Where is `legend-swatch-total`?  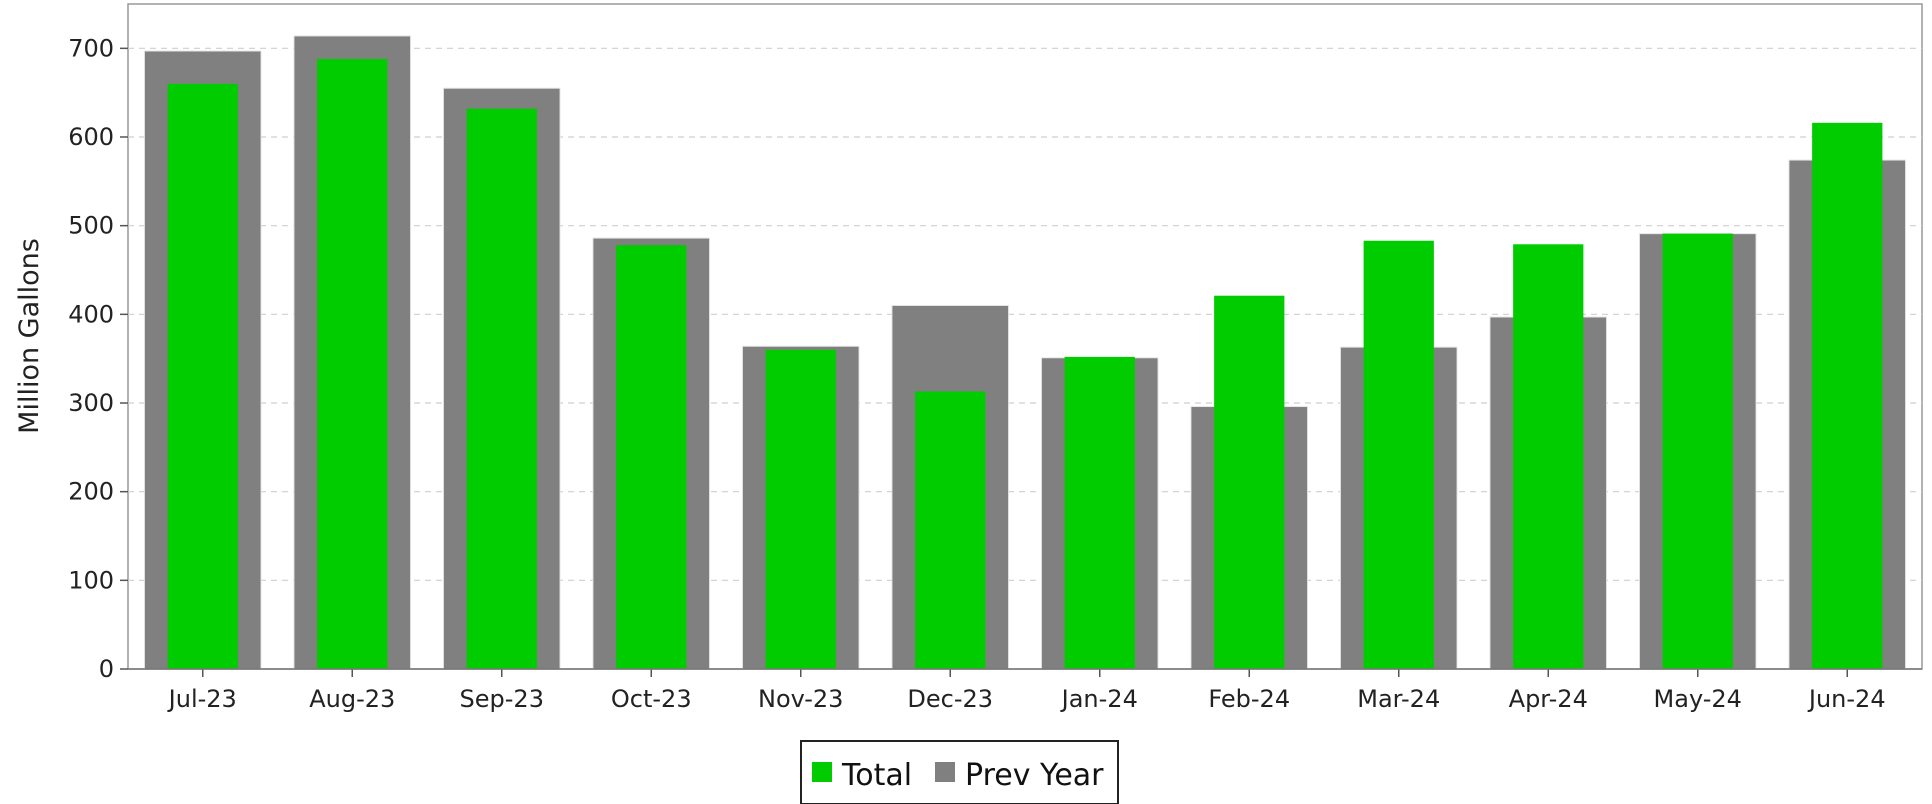 legend-swatch-total is located at coordinates (822, 772).